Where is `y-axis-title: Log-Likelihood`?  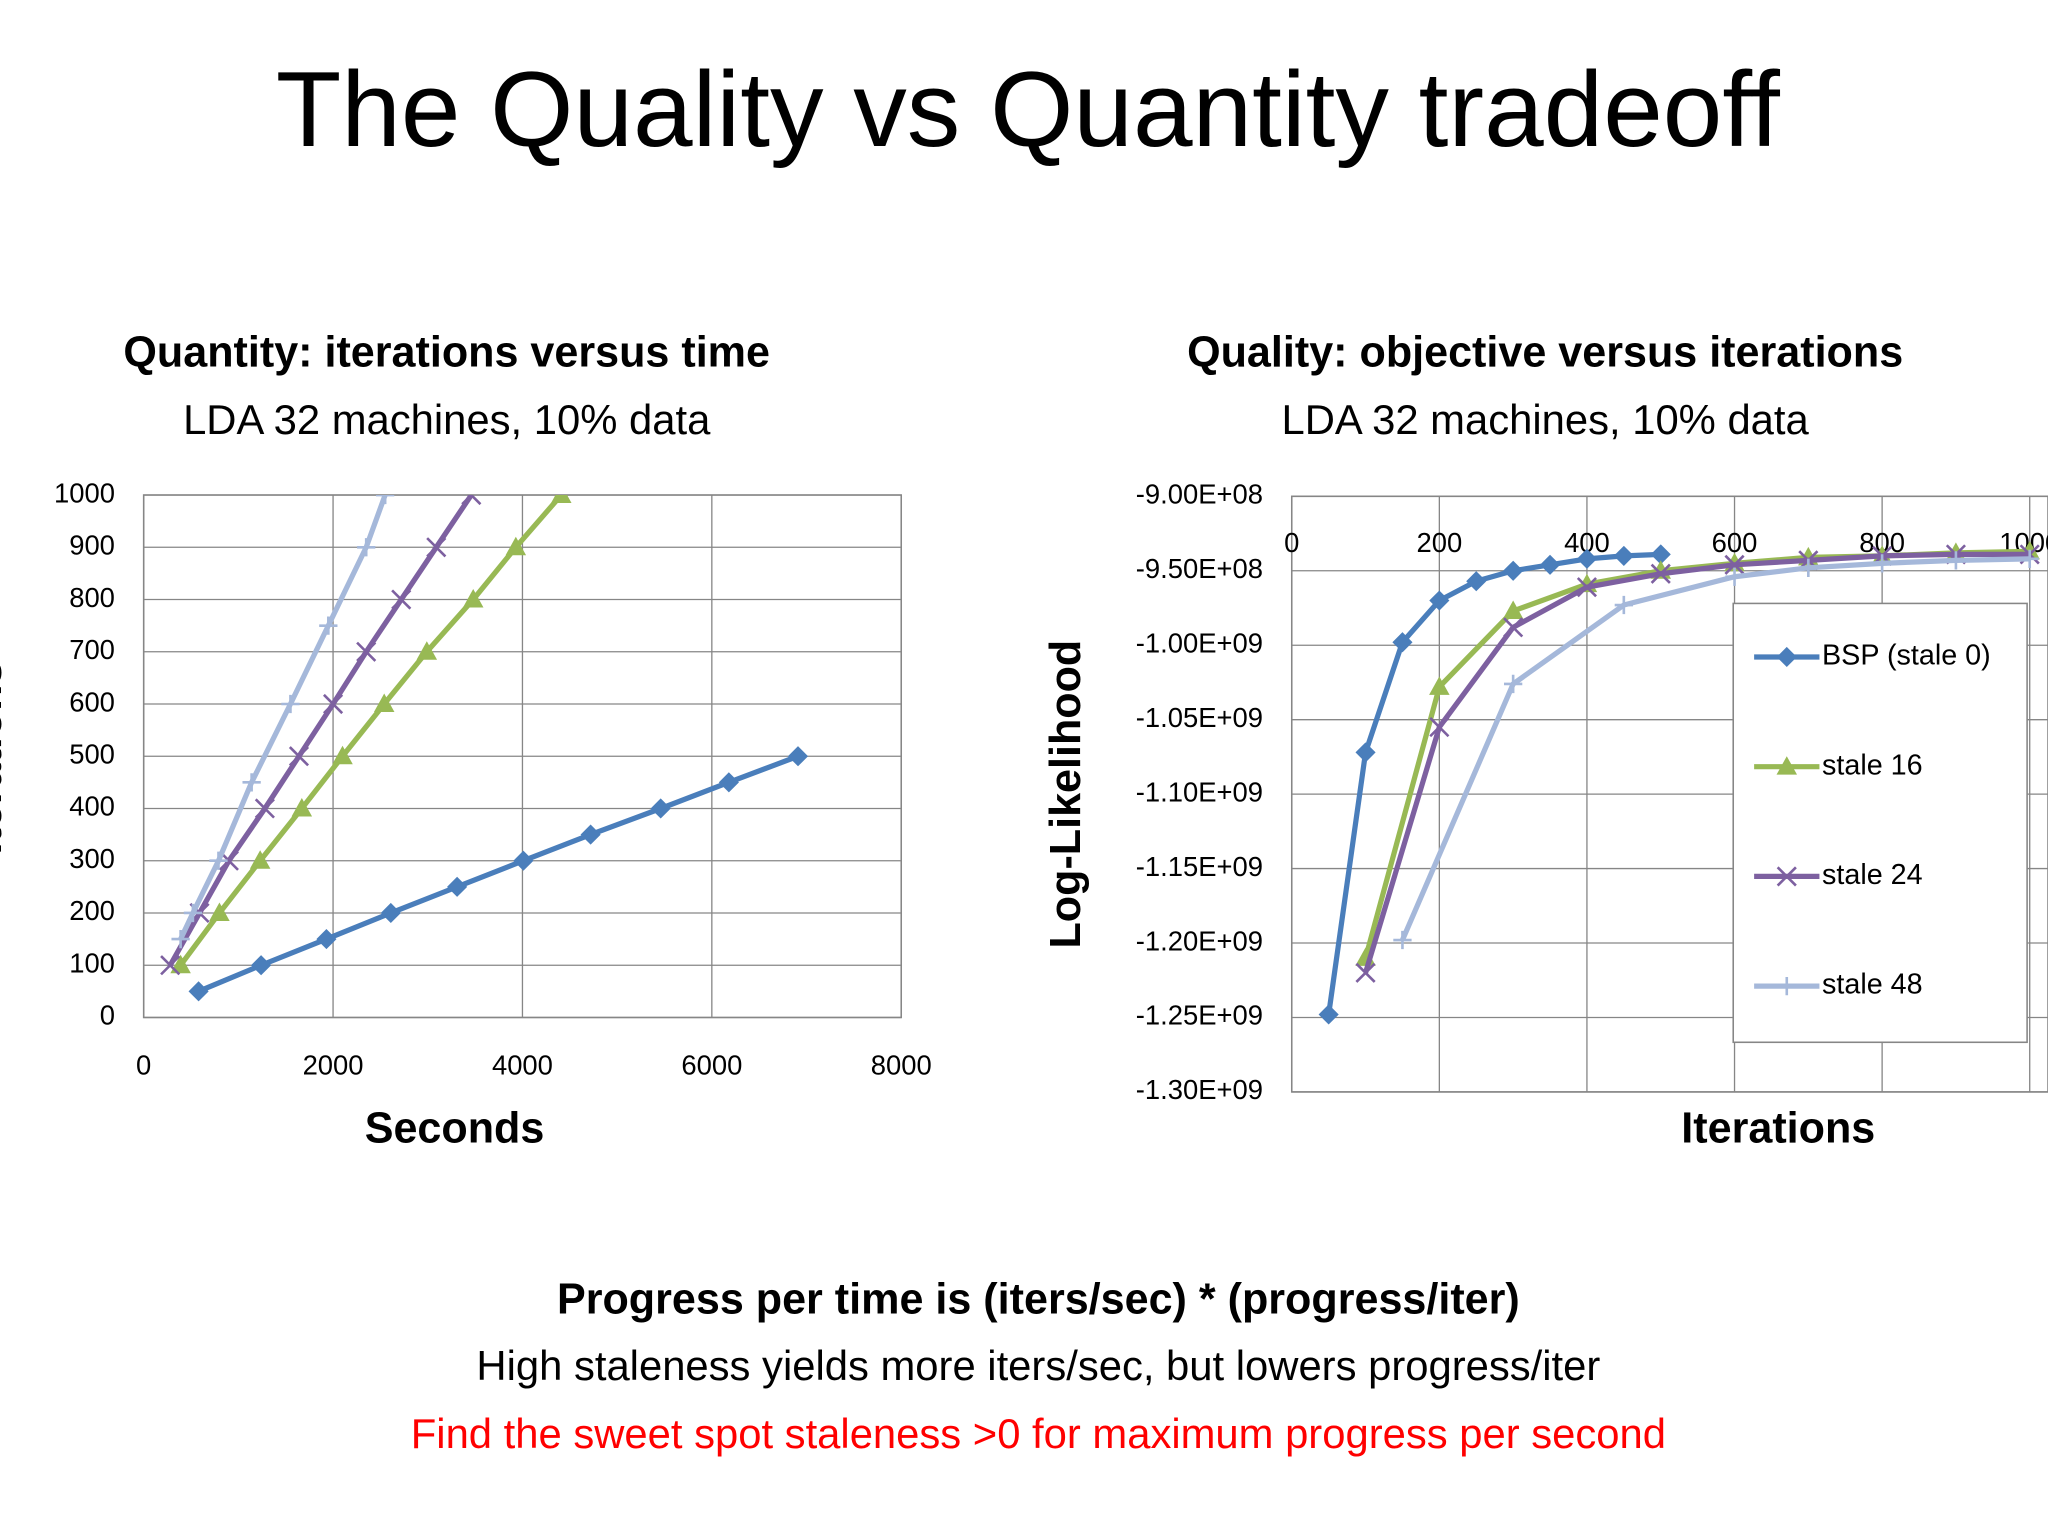
y-axis-title: Log-Likelihood is located at coordinates (1066, 794).